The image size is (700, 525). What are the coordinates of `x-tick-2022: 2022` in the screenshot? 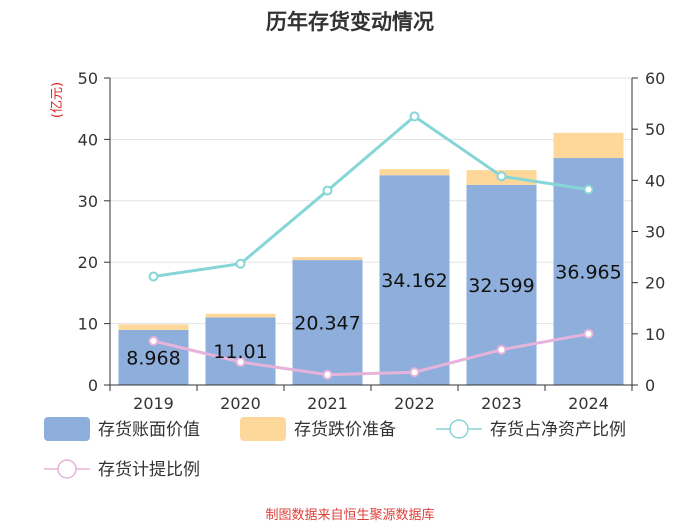 It's located at (414, 403).